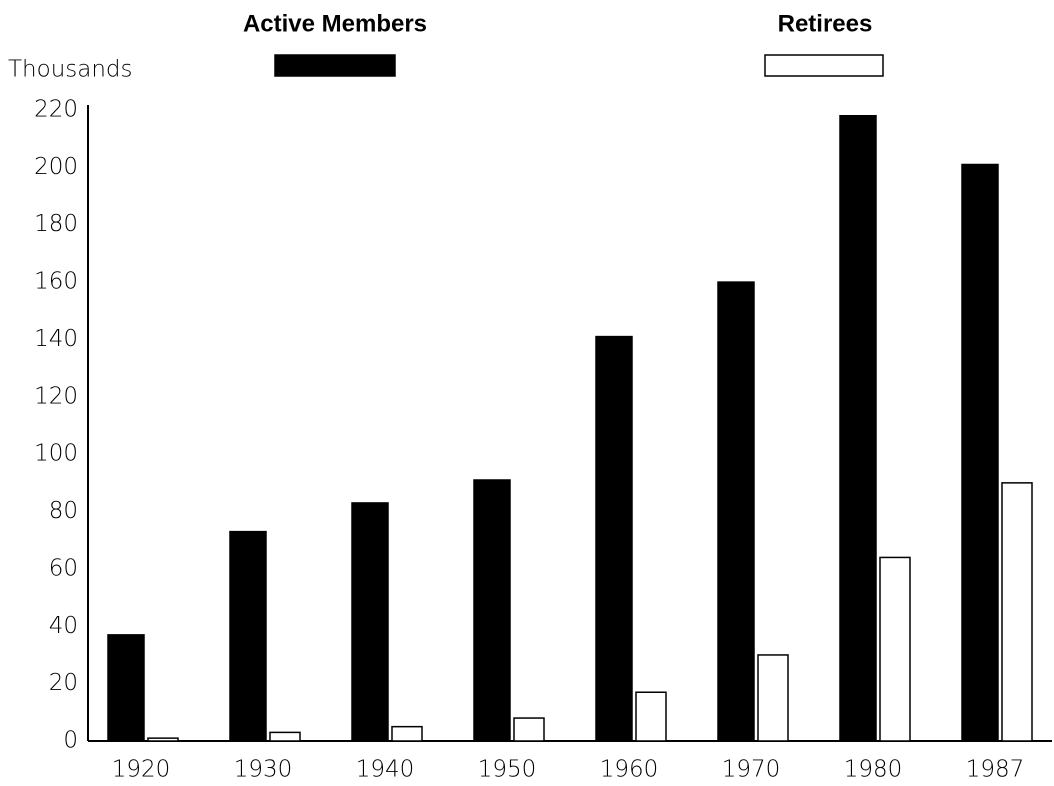 The image size is (1054, 786). I want to click on y-tick-label: 180, so click(56, 224).